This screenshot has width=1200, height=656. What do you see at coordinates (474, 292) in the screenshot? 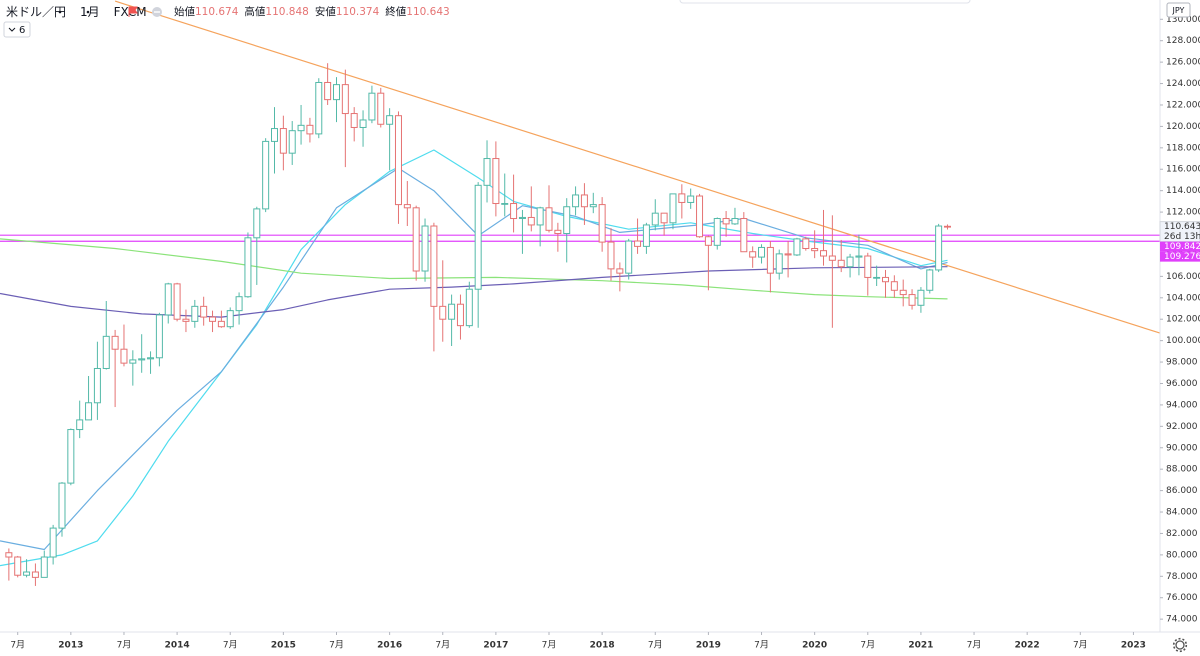
I see `moving-average` at bounding box center [474, 292].